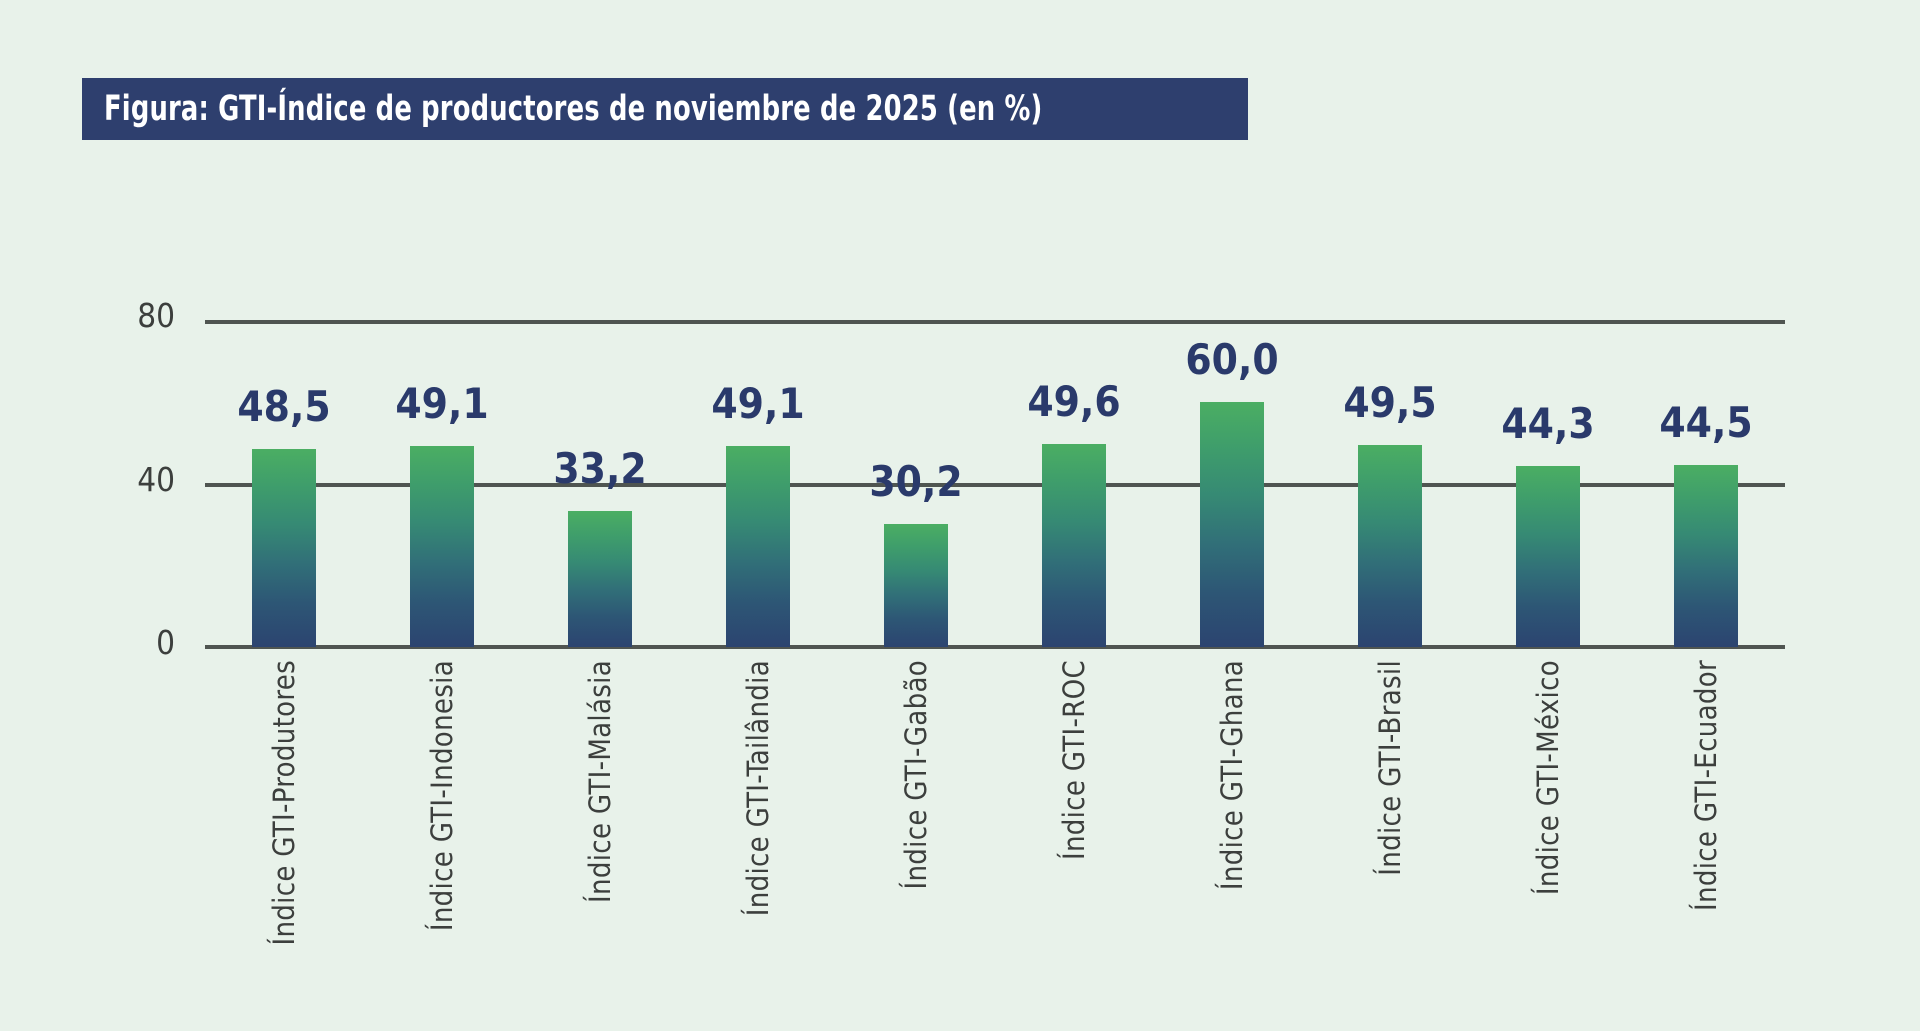 The image size is (1920, 1031). I want to click on category-slot: Índice GTI-Indonesia, so click(442, 830).